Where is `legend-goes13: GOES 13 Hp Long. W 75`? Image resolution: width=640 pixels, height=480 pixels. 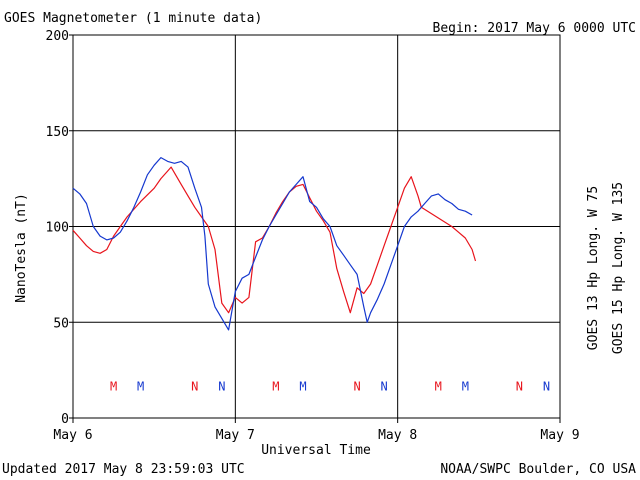
legend-goes13: GOES 13 Hp Long. W 75 is located at coordinates (593, 268).